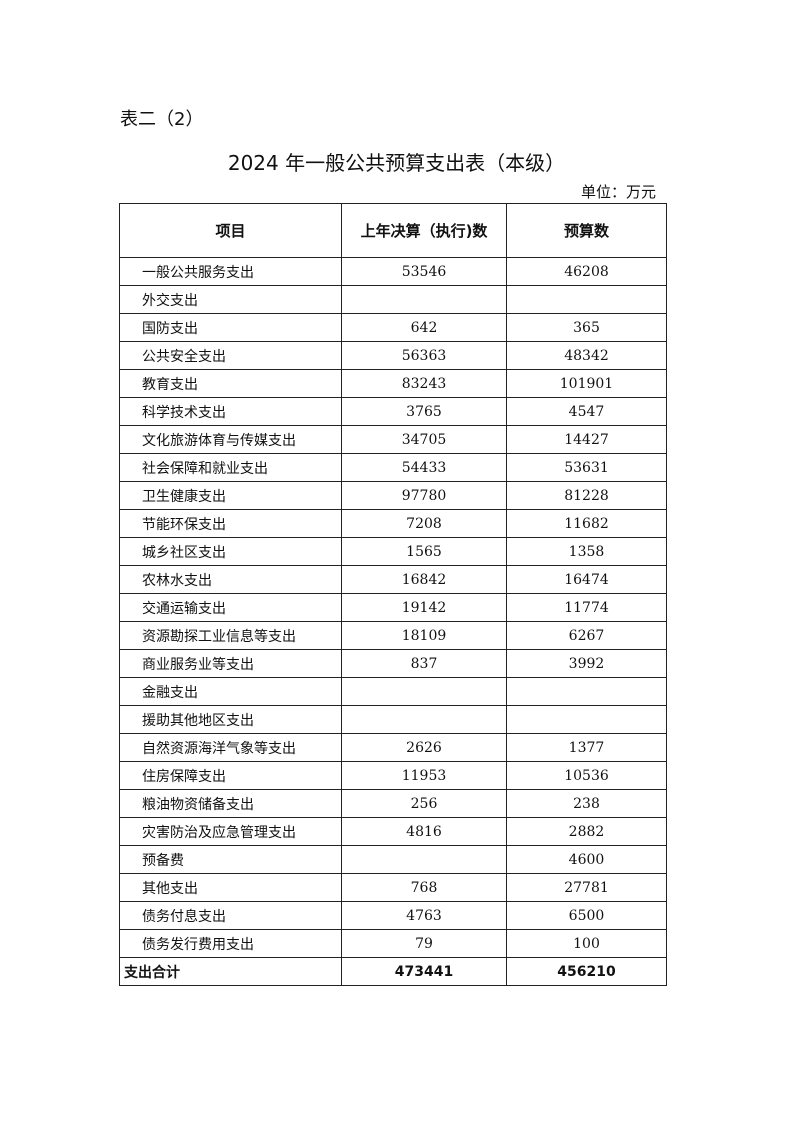  Describe the element at coordinates (230, 635) in the screenshot. I see `cell-item: 资源勘探工业信息等支出` at that location.